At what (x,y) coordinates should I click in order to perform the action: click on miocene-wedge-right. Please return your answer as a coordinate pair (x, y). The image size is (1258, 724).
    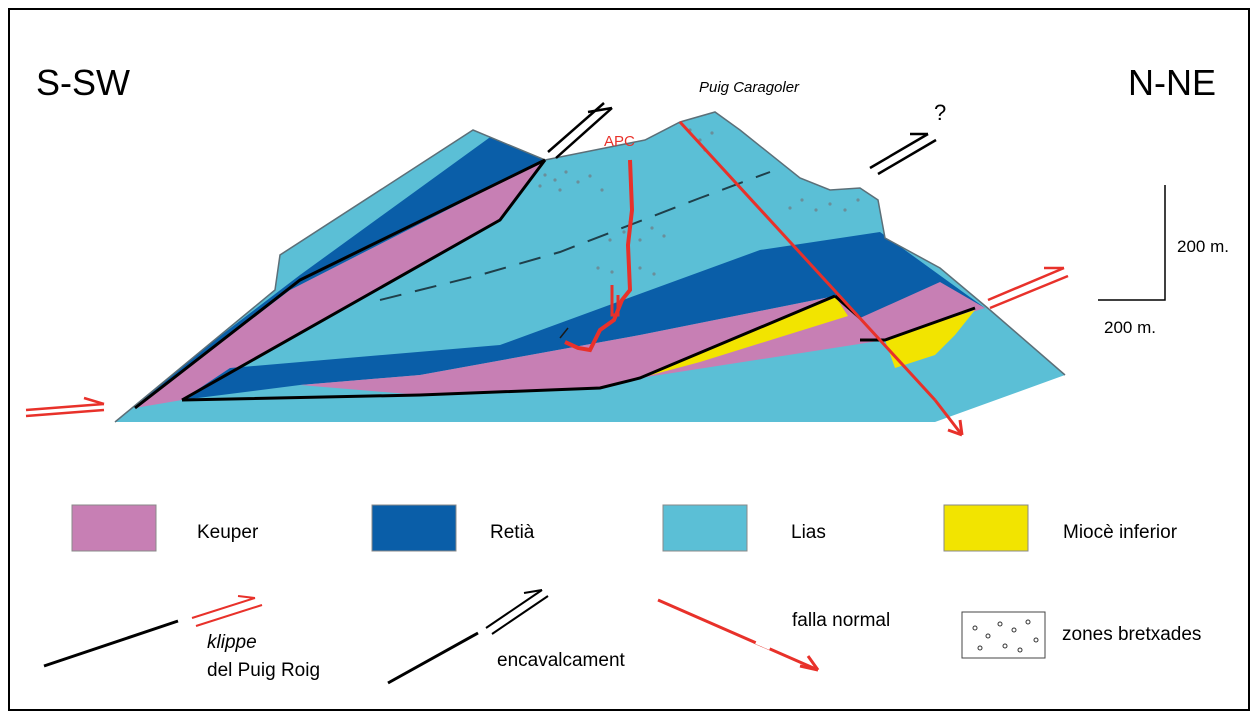
    Looking at the image, I should click on (930, 339).